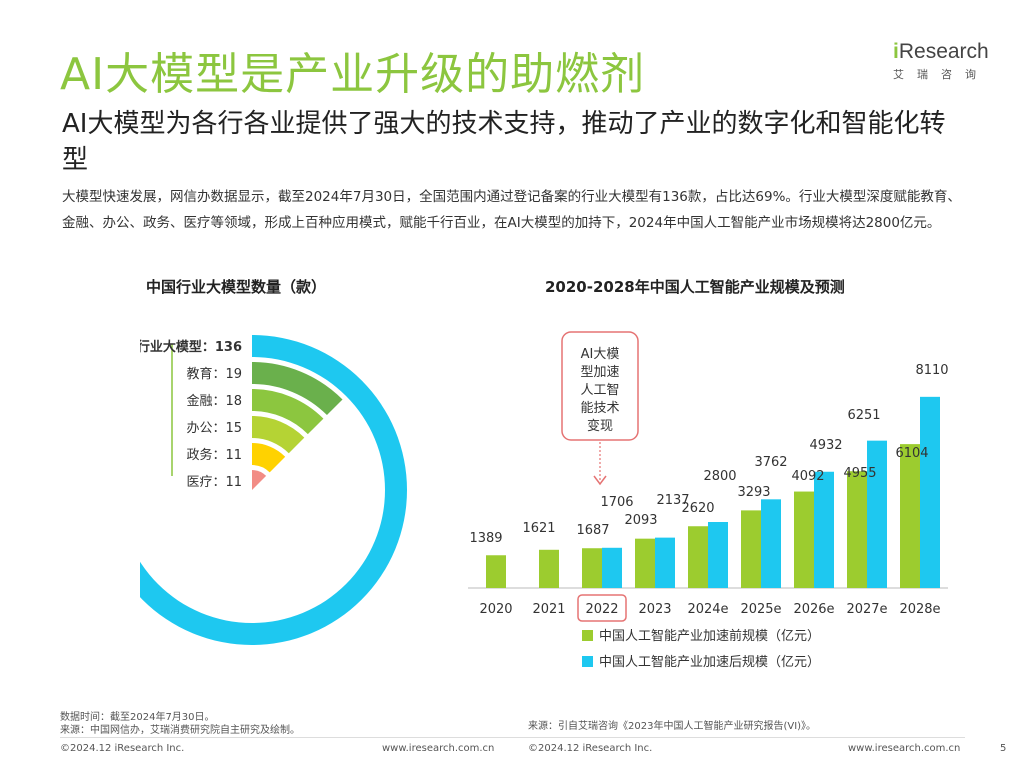  Describe the element at coordinates (214, 374) in the screenshot. I see `radial-label-1: 教育：19` at that location.